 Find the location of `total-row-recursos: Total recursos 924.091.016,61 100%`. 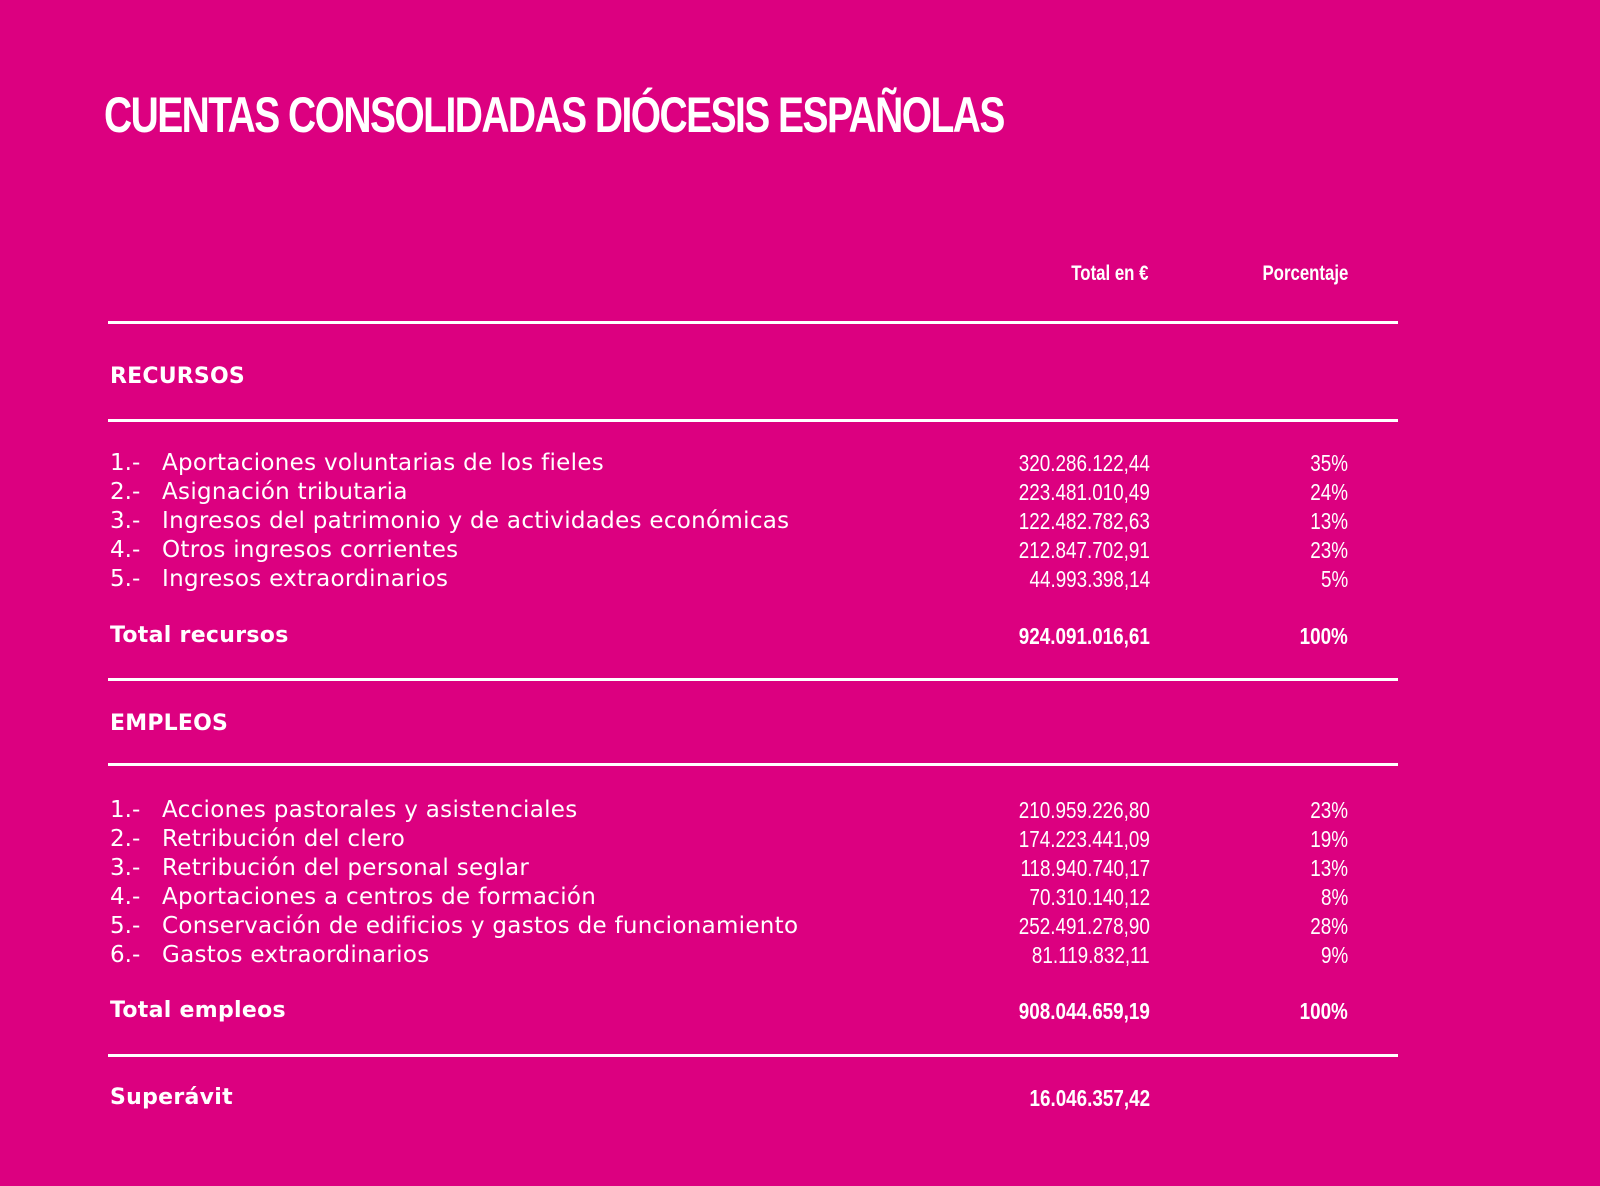

total-row-recursos: Total recursos 924.091.016,61 100% is located at coordinates (744, 637).